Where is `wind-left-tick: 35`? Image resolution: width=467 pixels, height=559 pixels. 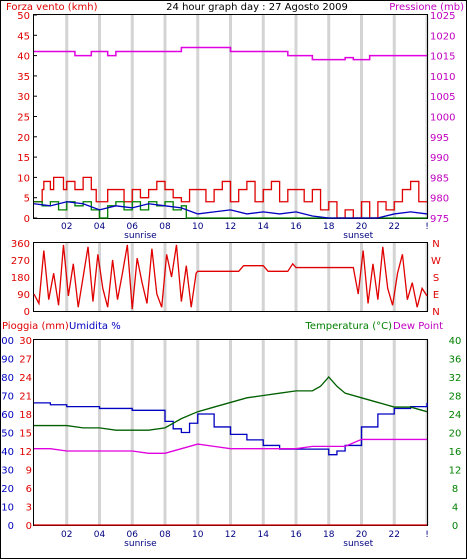
wind-left-tick: 35 is located at coordinates (23, 77).